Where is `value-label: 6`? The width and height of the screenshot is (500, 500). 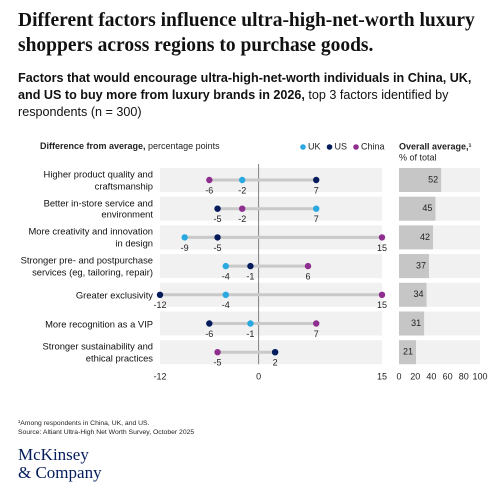 value-label: 6 is located at coordinates (307, 276).